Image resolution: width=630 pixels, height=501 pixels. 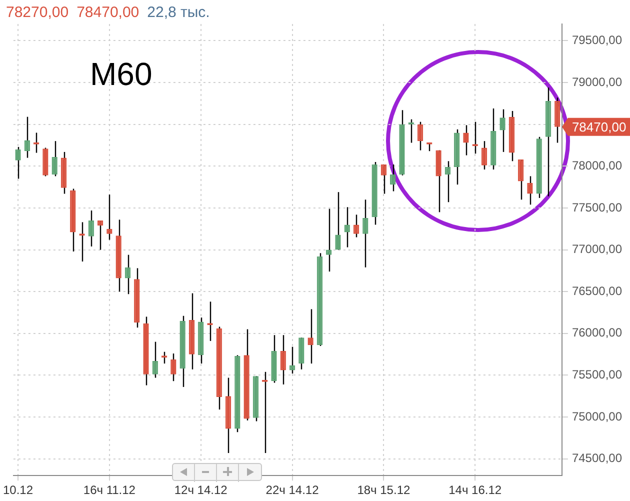 I want to click on text: 22,8 тыс., so click(x=178, y=12).